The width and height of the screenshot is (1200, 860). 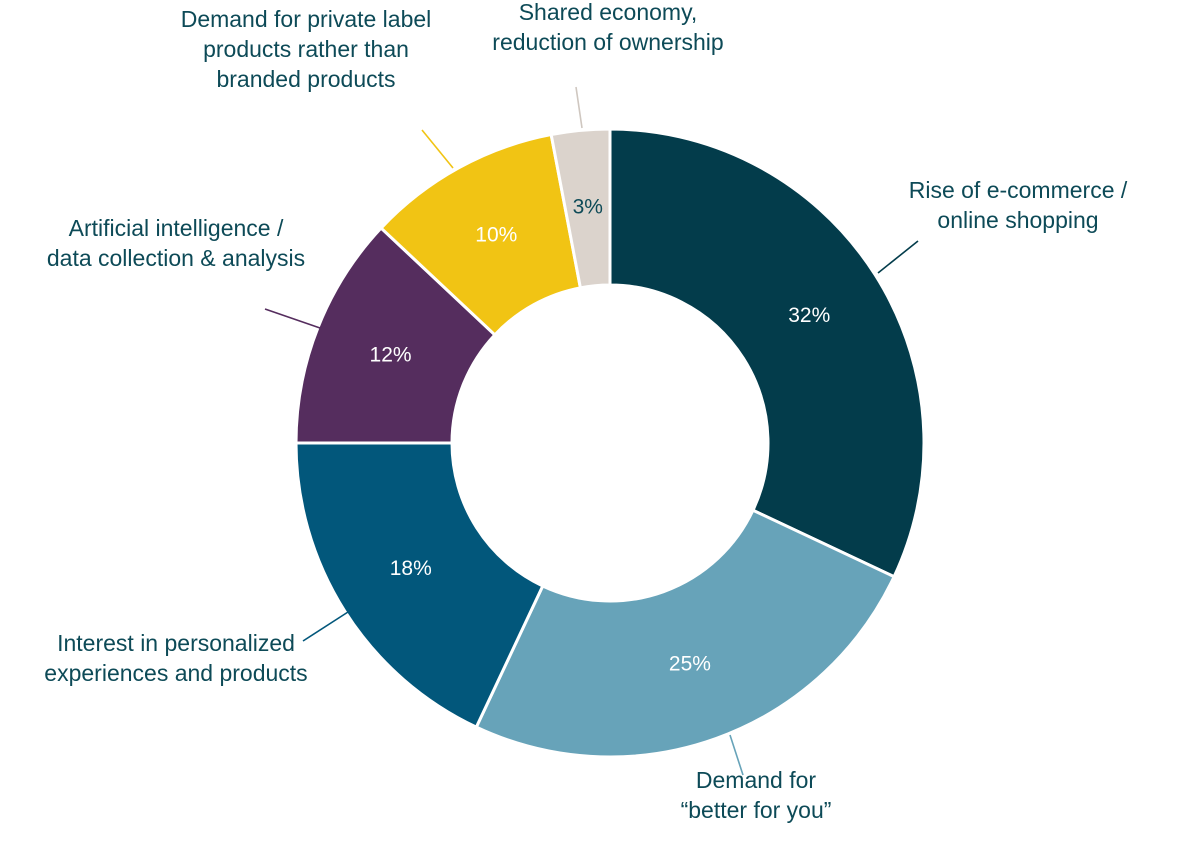 What do you see at coordinates (395, 335) in the screenshot?
I see `slice-artificial-intelligence-data-collection-analysis` at bounding box center [395, 335].